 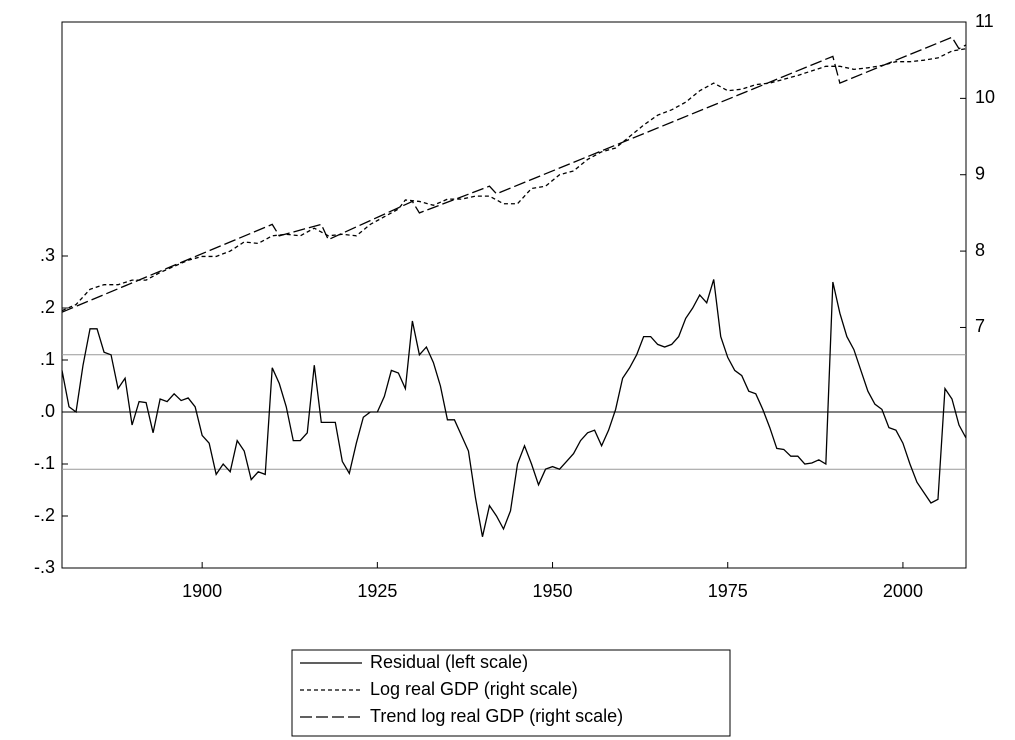 What do you see at coordinates (44, 515) in the screenshot?
I see `y-tick-label: -.2` at bounding box center [44, 515].